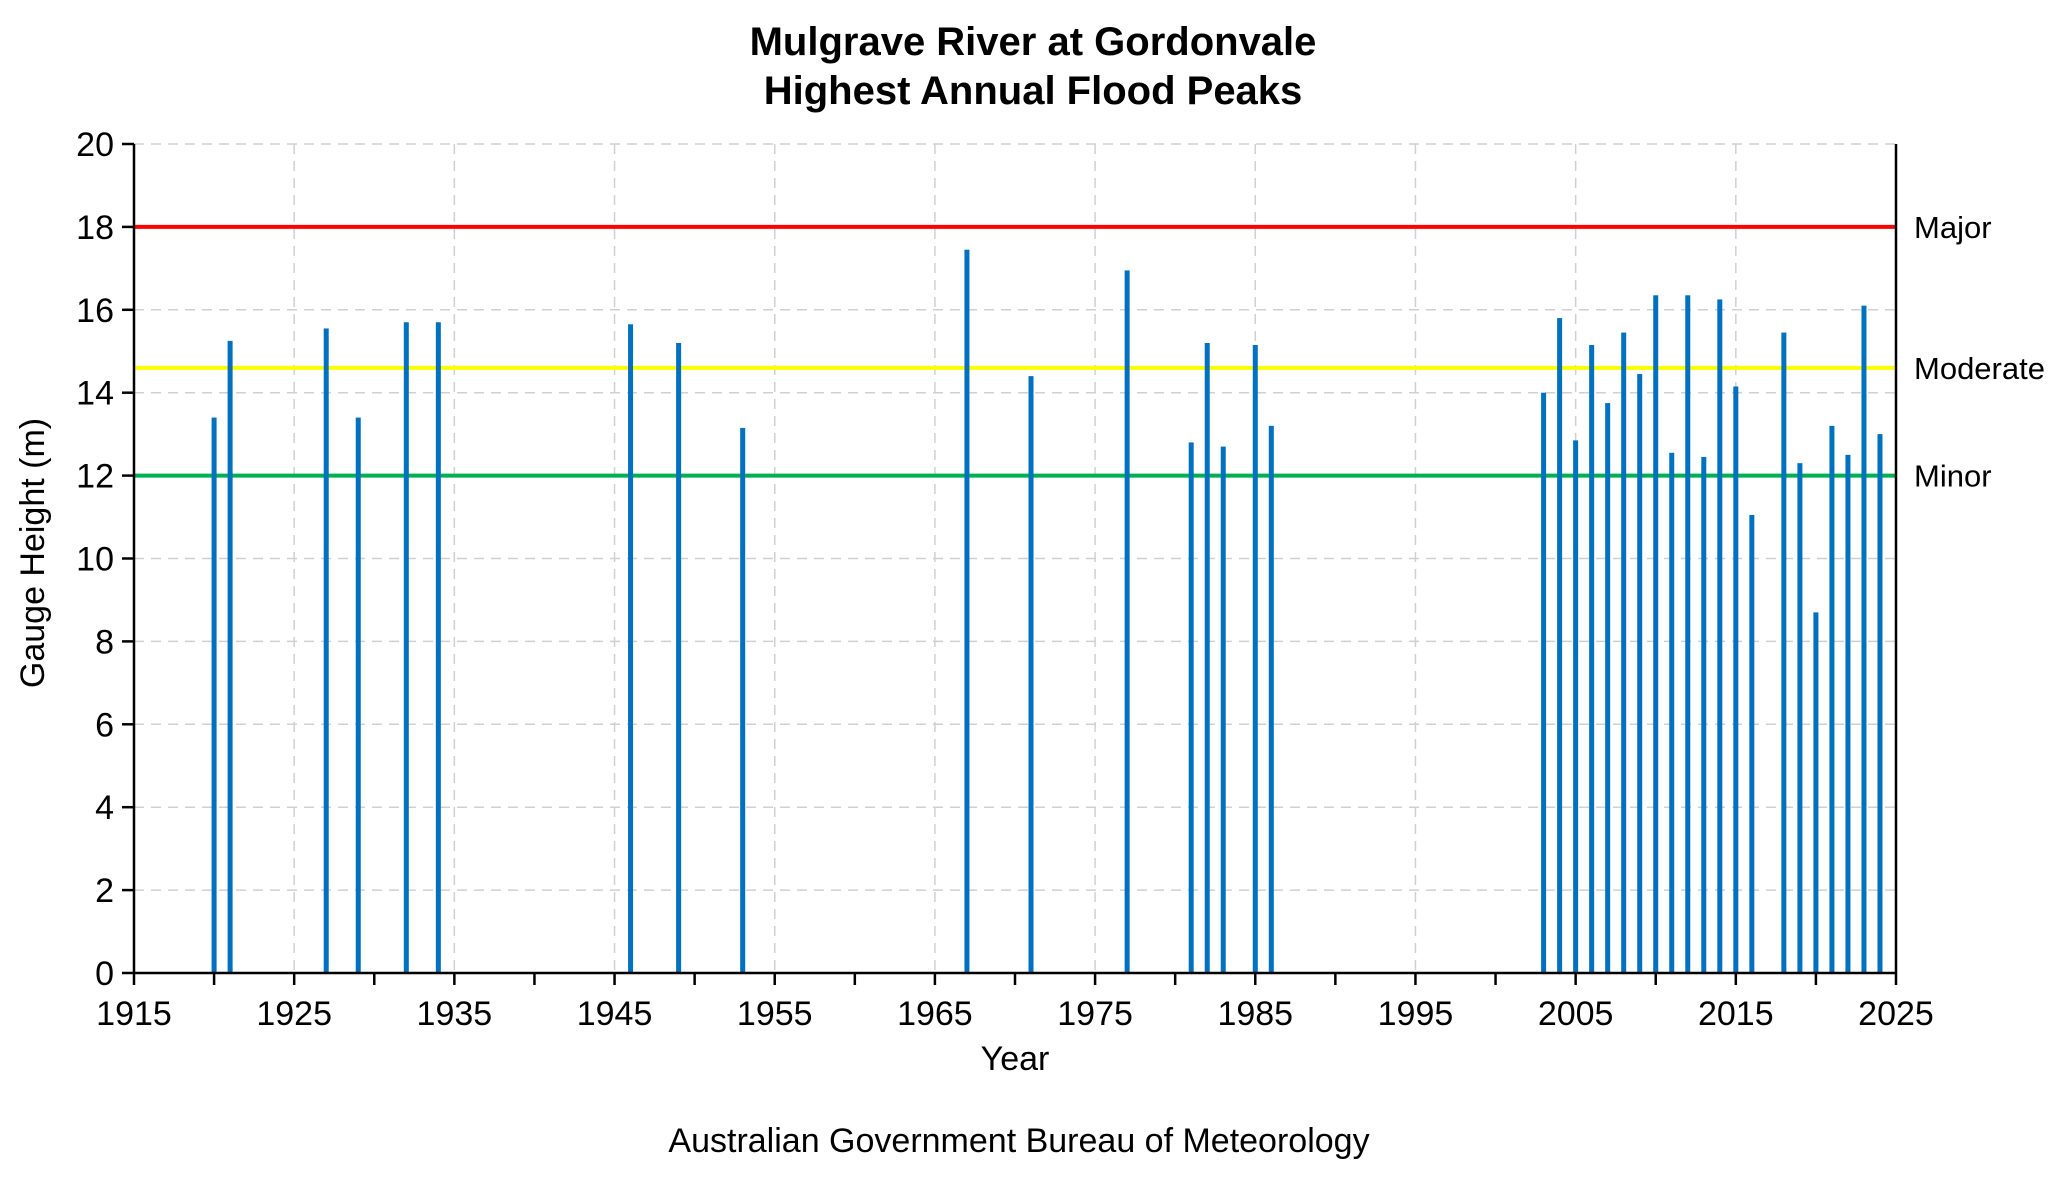  Describe the element at coordinates (1896, 1014) in the screenshot. I see `x-tick-label: 2025` at that location.